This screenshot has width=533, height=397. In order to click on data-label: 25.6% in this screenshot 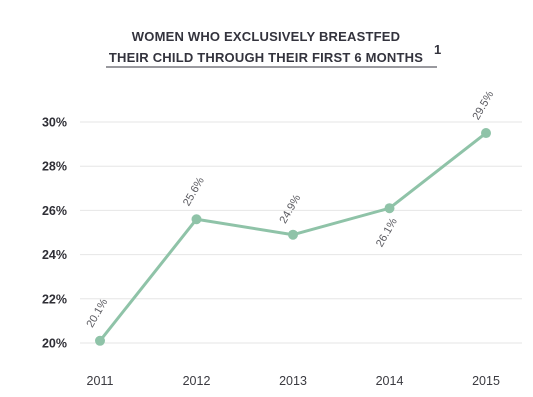, I will do `click(194, 191)`.